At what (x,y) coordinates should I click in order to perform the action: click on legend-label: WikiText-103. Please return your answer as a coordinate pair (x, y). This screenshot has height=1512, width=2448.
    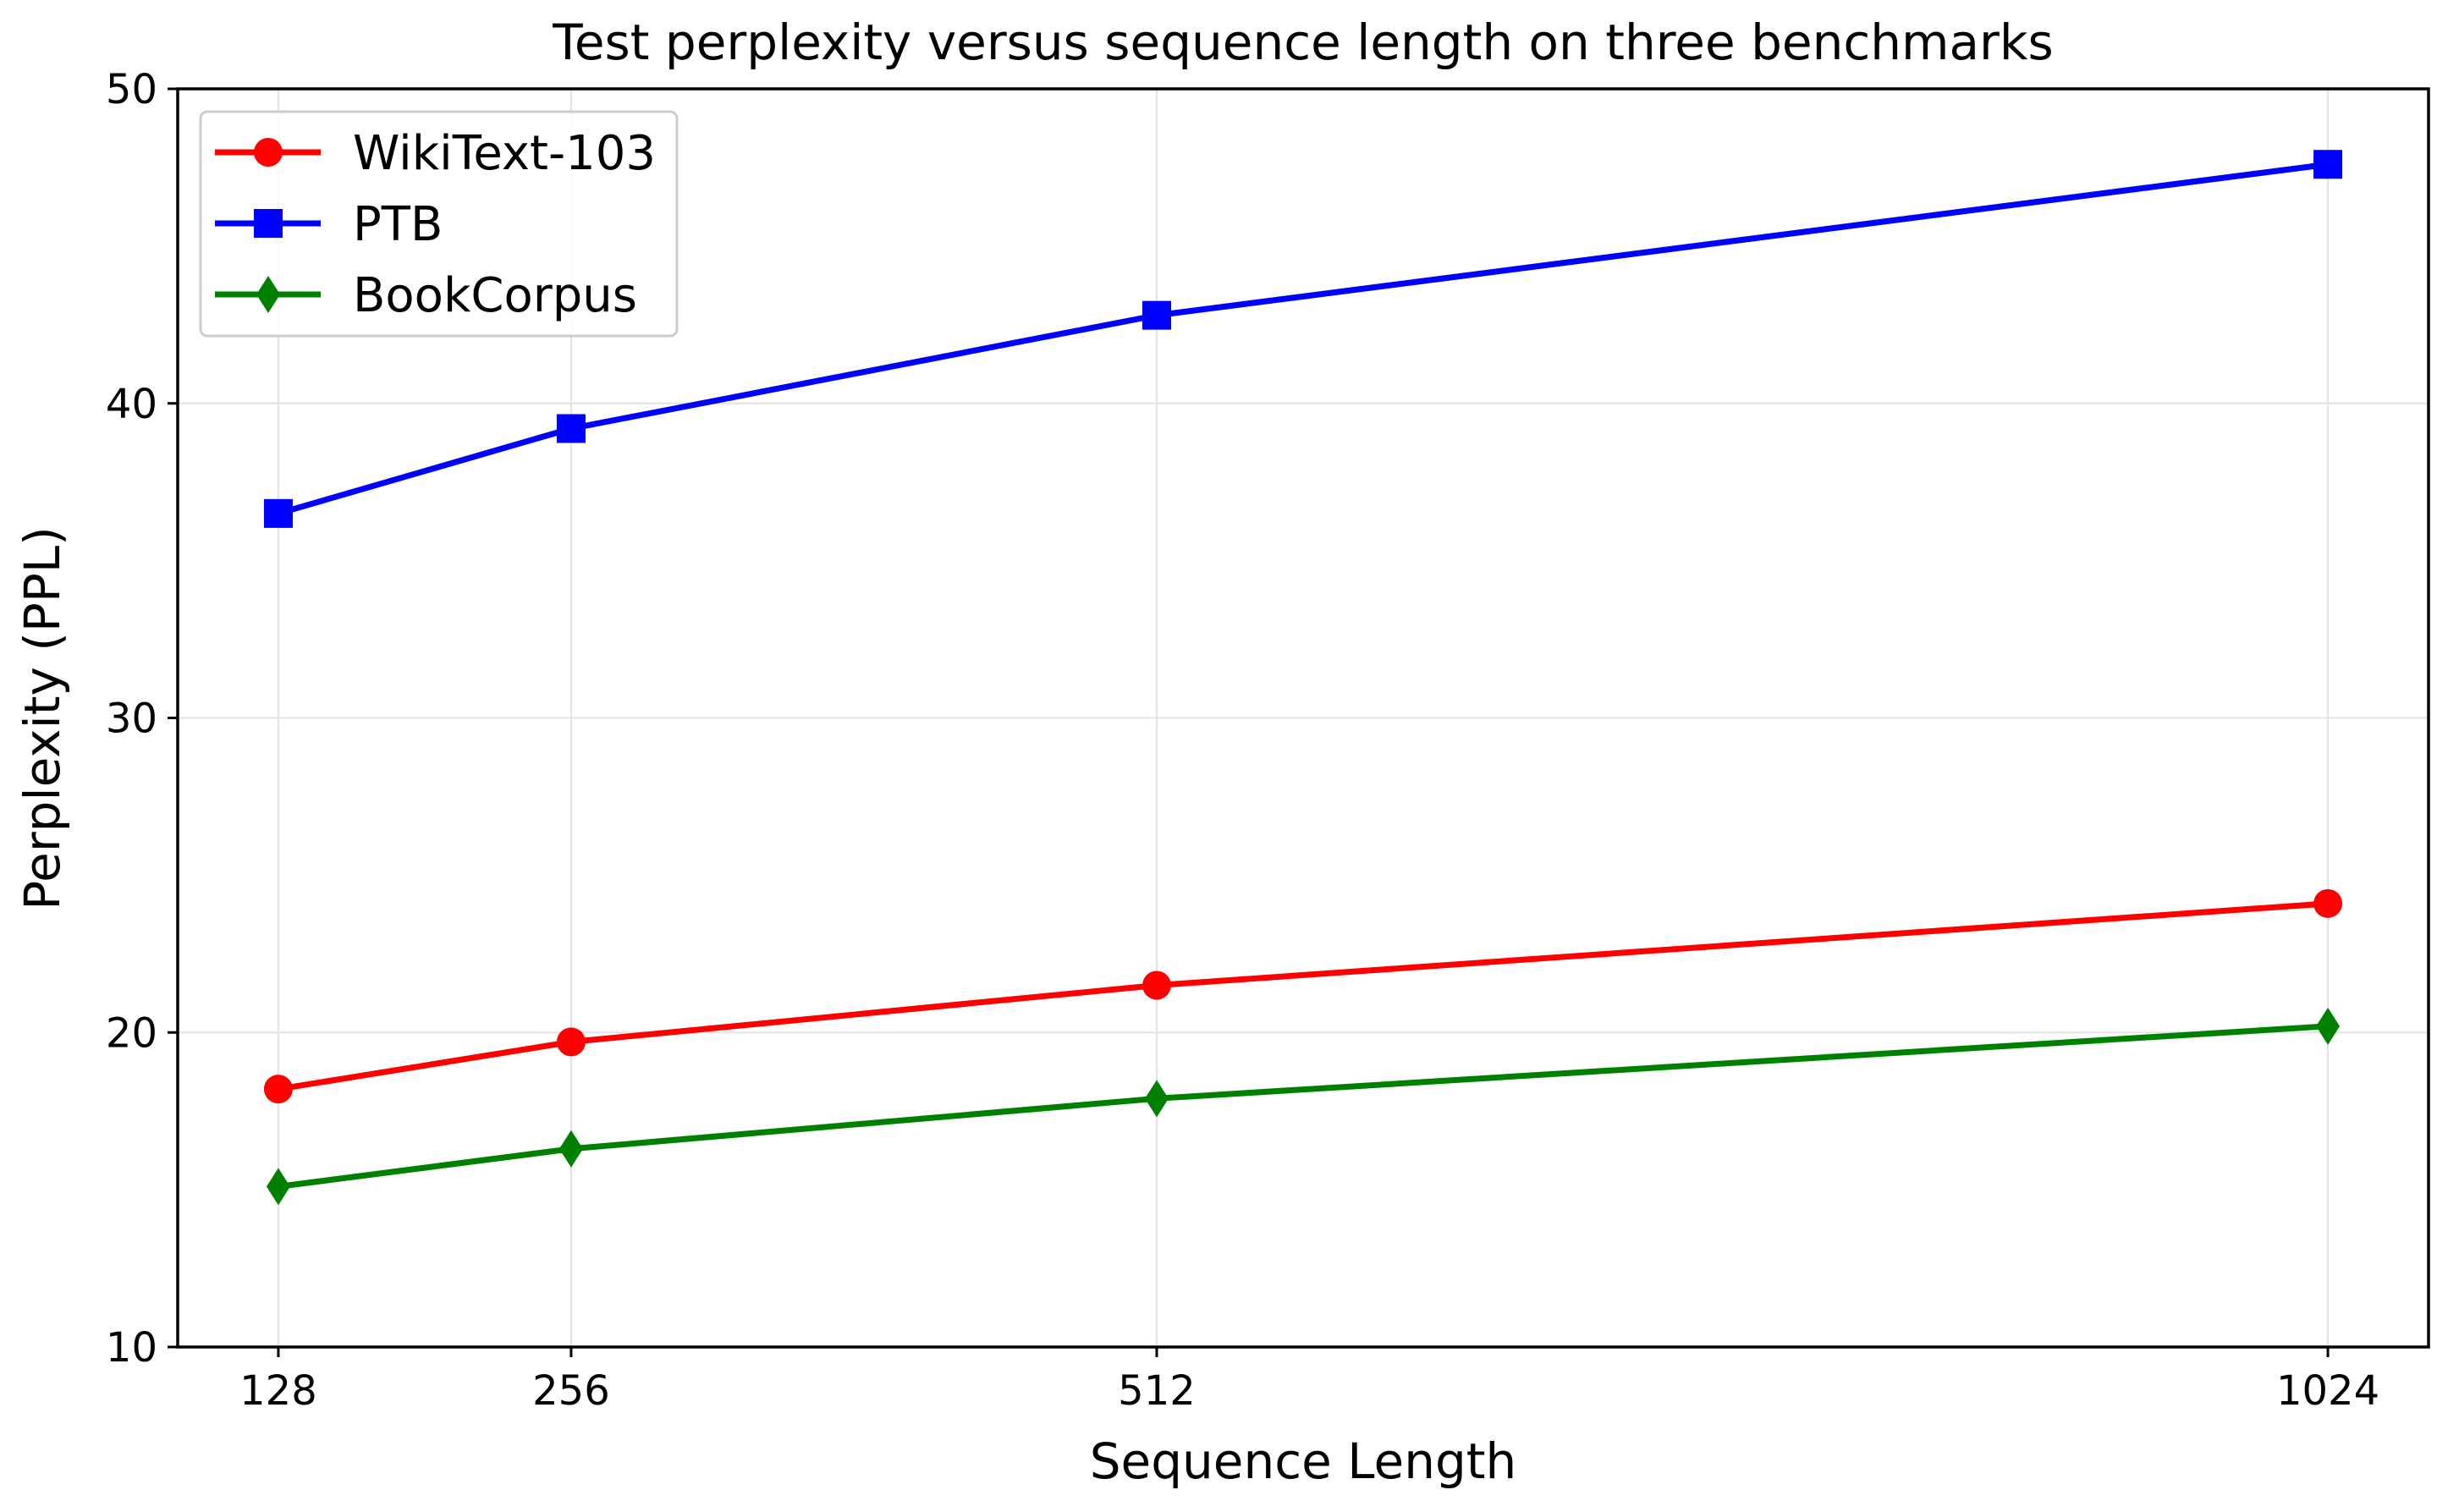
    Looking at the image, I should click on (504, 154).